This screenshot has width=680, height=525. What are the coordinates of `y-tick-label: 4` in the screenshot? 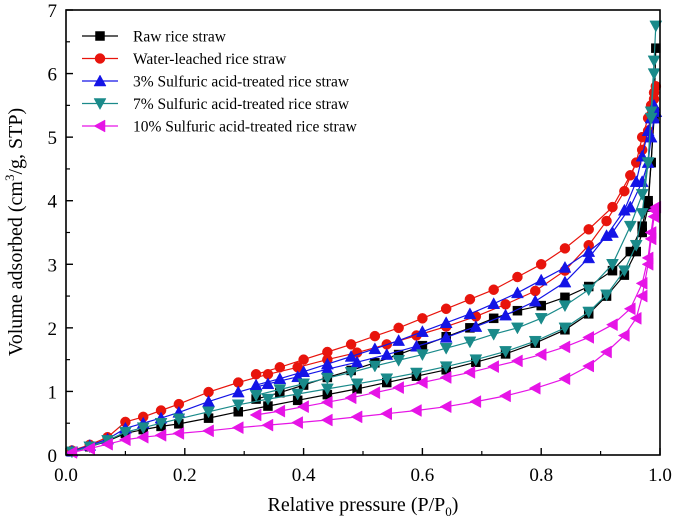 It's located at (53, 202).